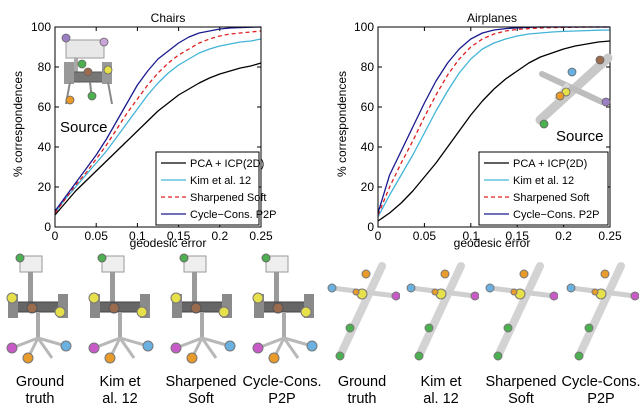 The width and height of the screenshot is (643, 416). I want to click on source-airplane-keypoints, so click(575, 92).